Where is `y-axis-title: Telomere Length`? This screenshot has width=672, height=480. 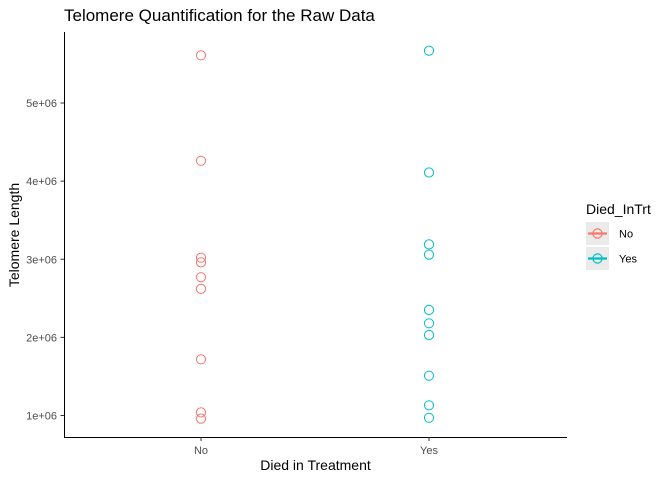 y-axis-title: Telomere Length is located at coordinates (14, 235).